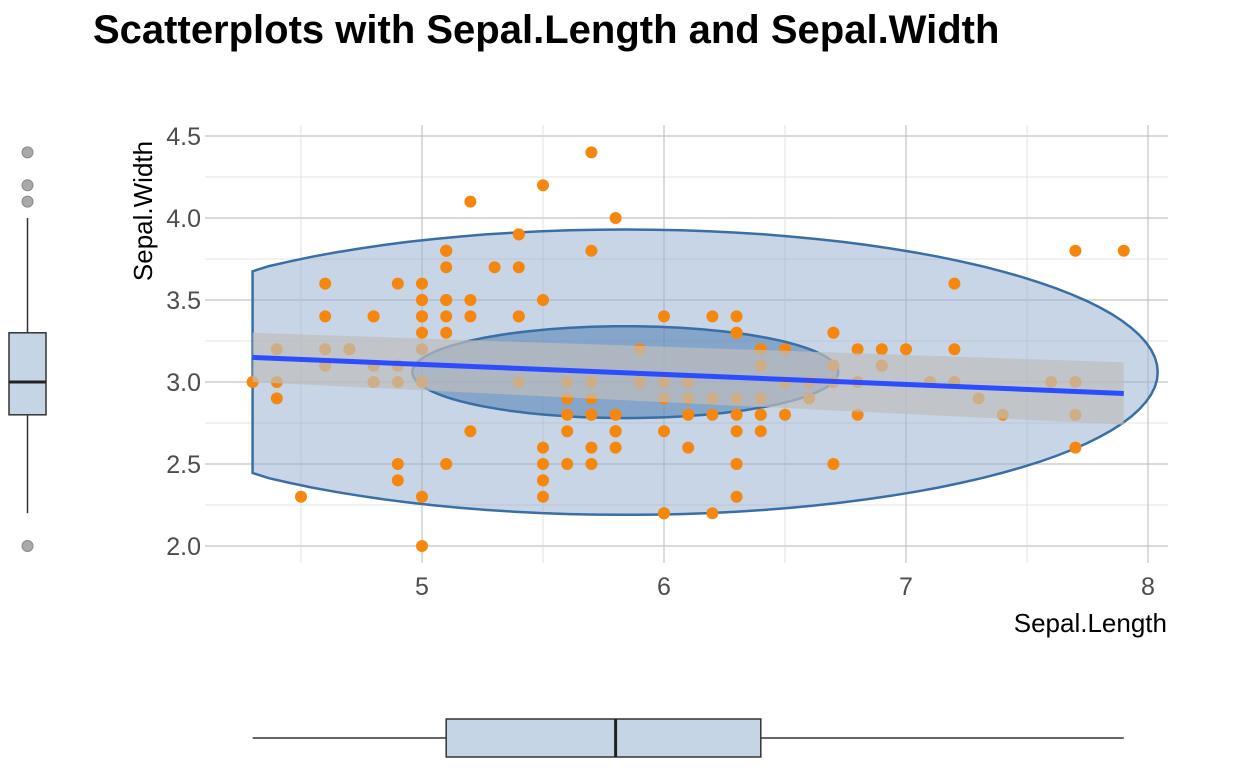 The height and width of the screenshot is (768, 1248). Describe the element at coordinates (664, 587) in the screenshot. I see `x-tick-label: 6` at that location.